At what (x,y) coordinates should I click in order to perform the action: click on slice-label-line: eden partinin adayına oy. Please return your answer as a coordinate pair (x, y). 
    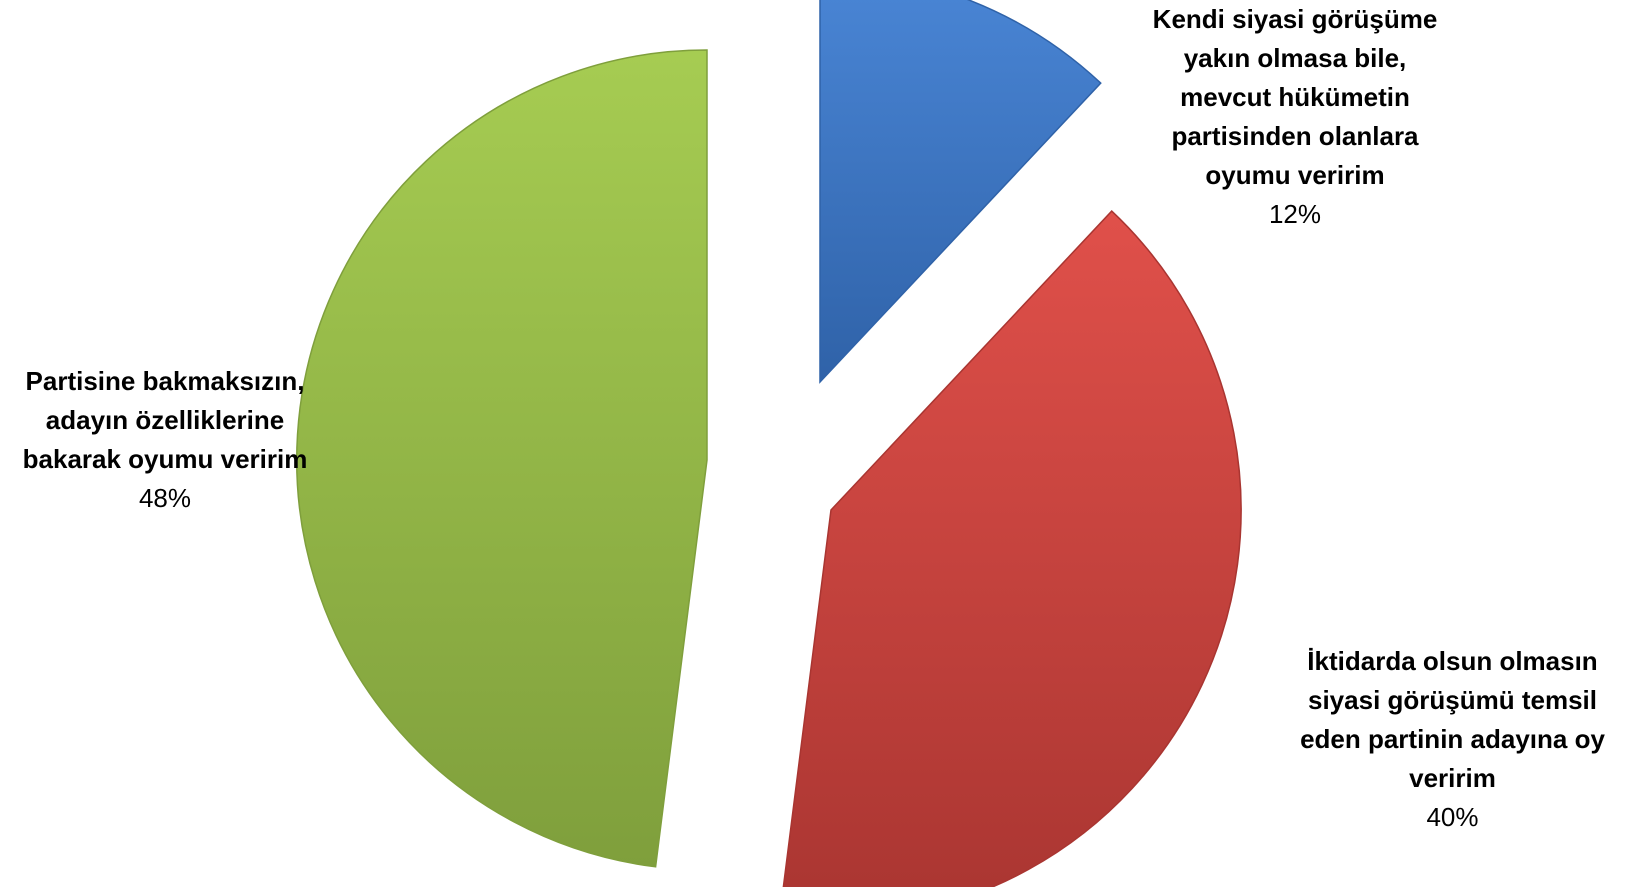
    Looking at the image, I should click on (1452, 739).